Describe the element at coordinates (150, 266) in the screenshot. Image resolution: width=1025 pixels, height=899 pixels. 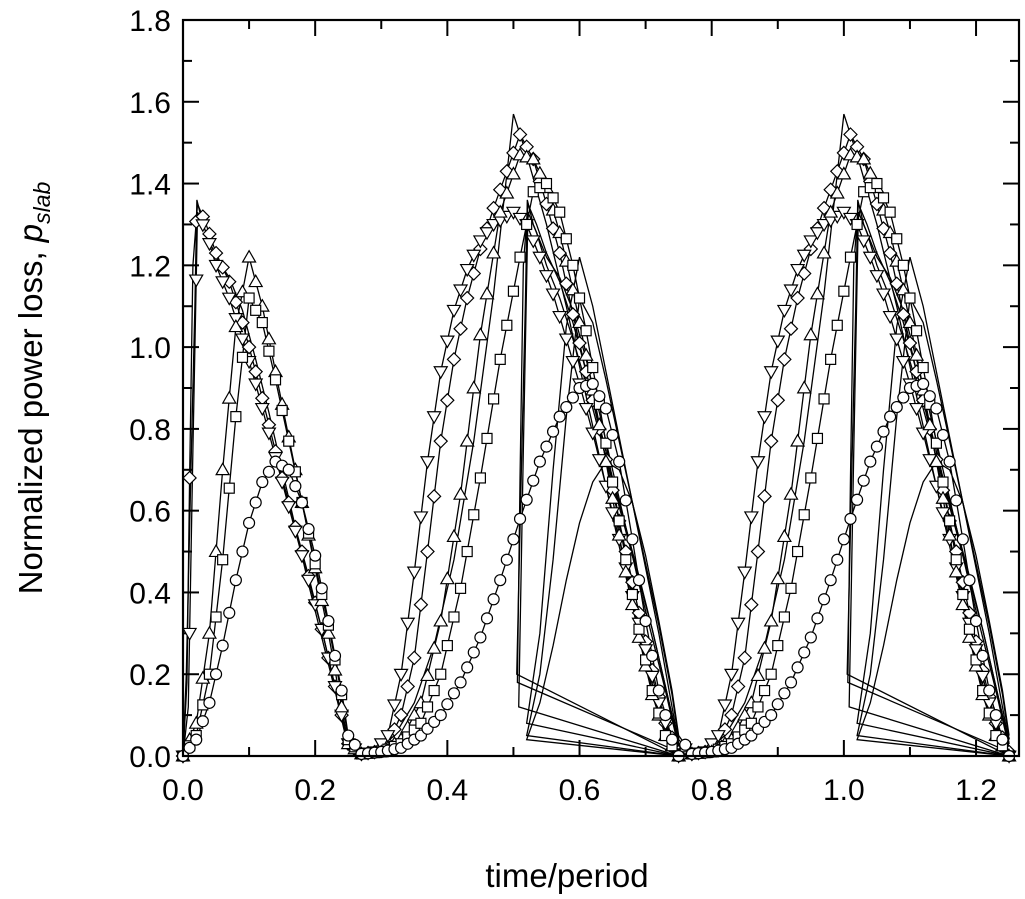
I see `y-tick-label: 1.2` at that location.